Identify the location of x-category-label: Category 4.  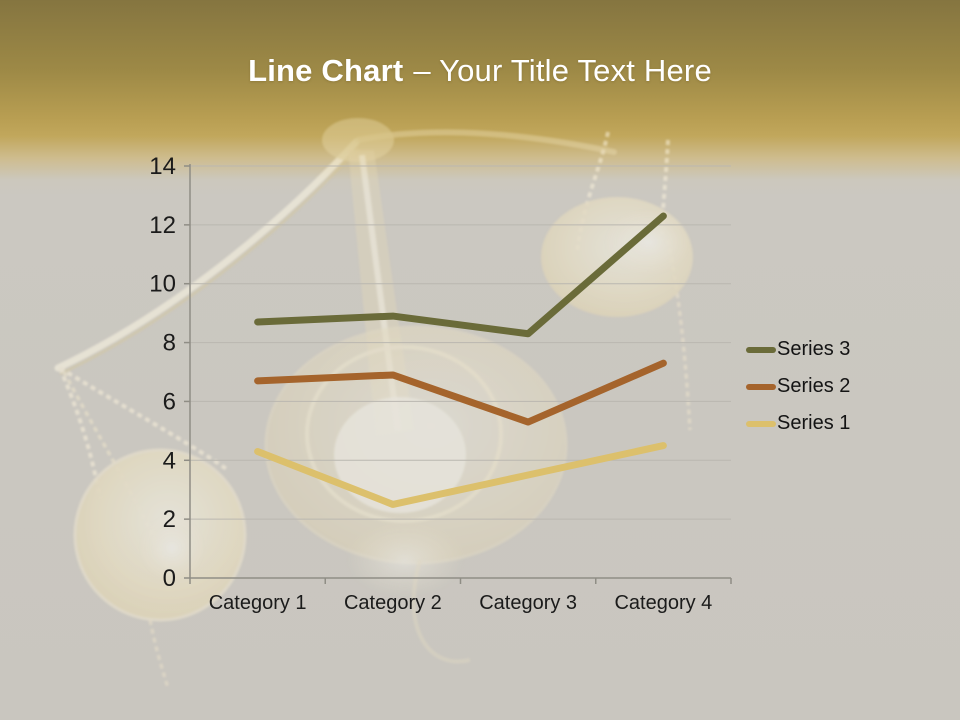
(663, 603).